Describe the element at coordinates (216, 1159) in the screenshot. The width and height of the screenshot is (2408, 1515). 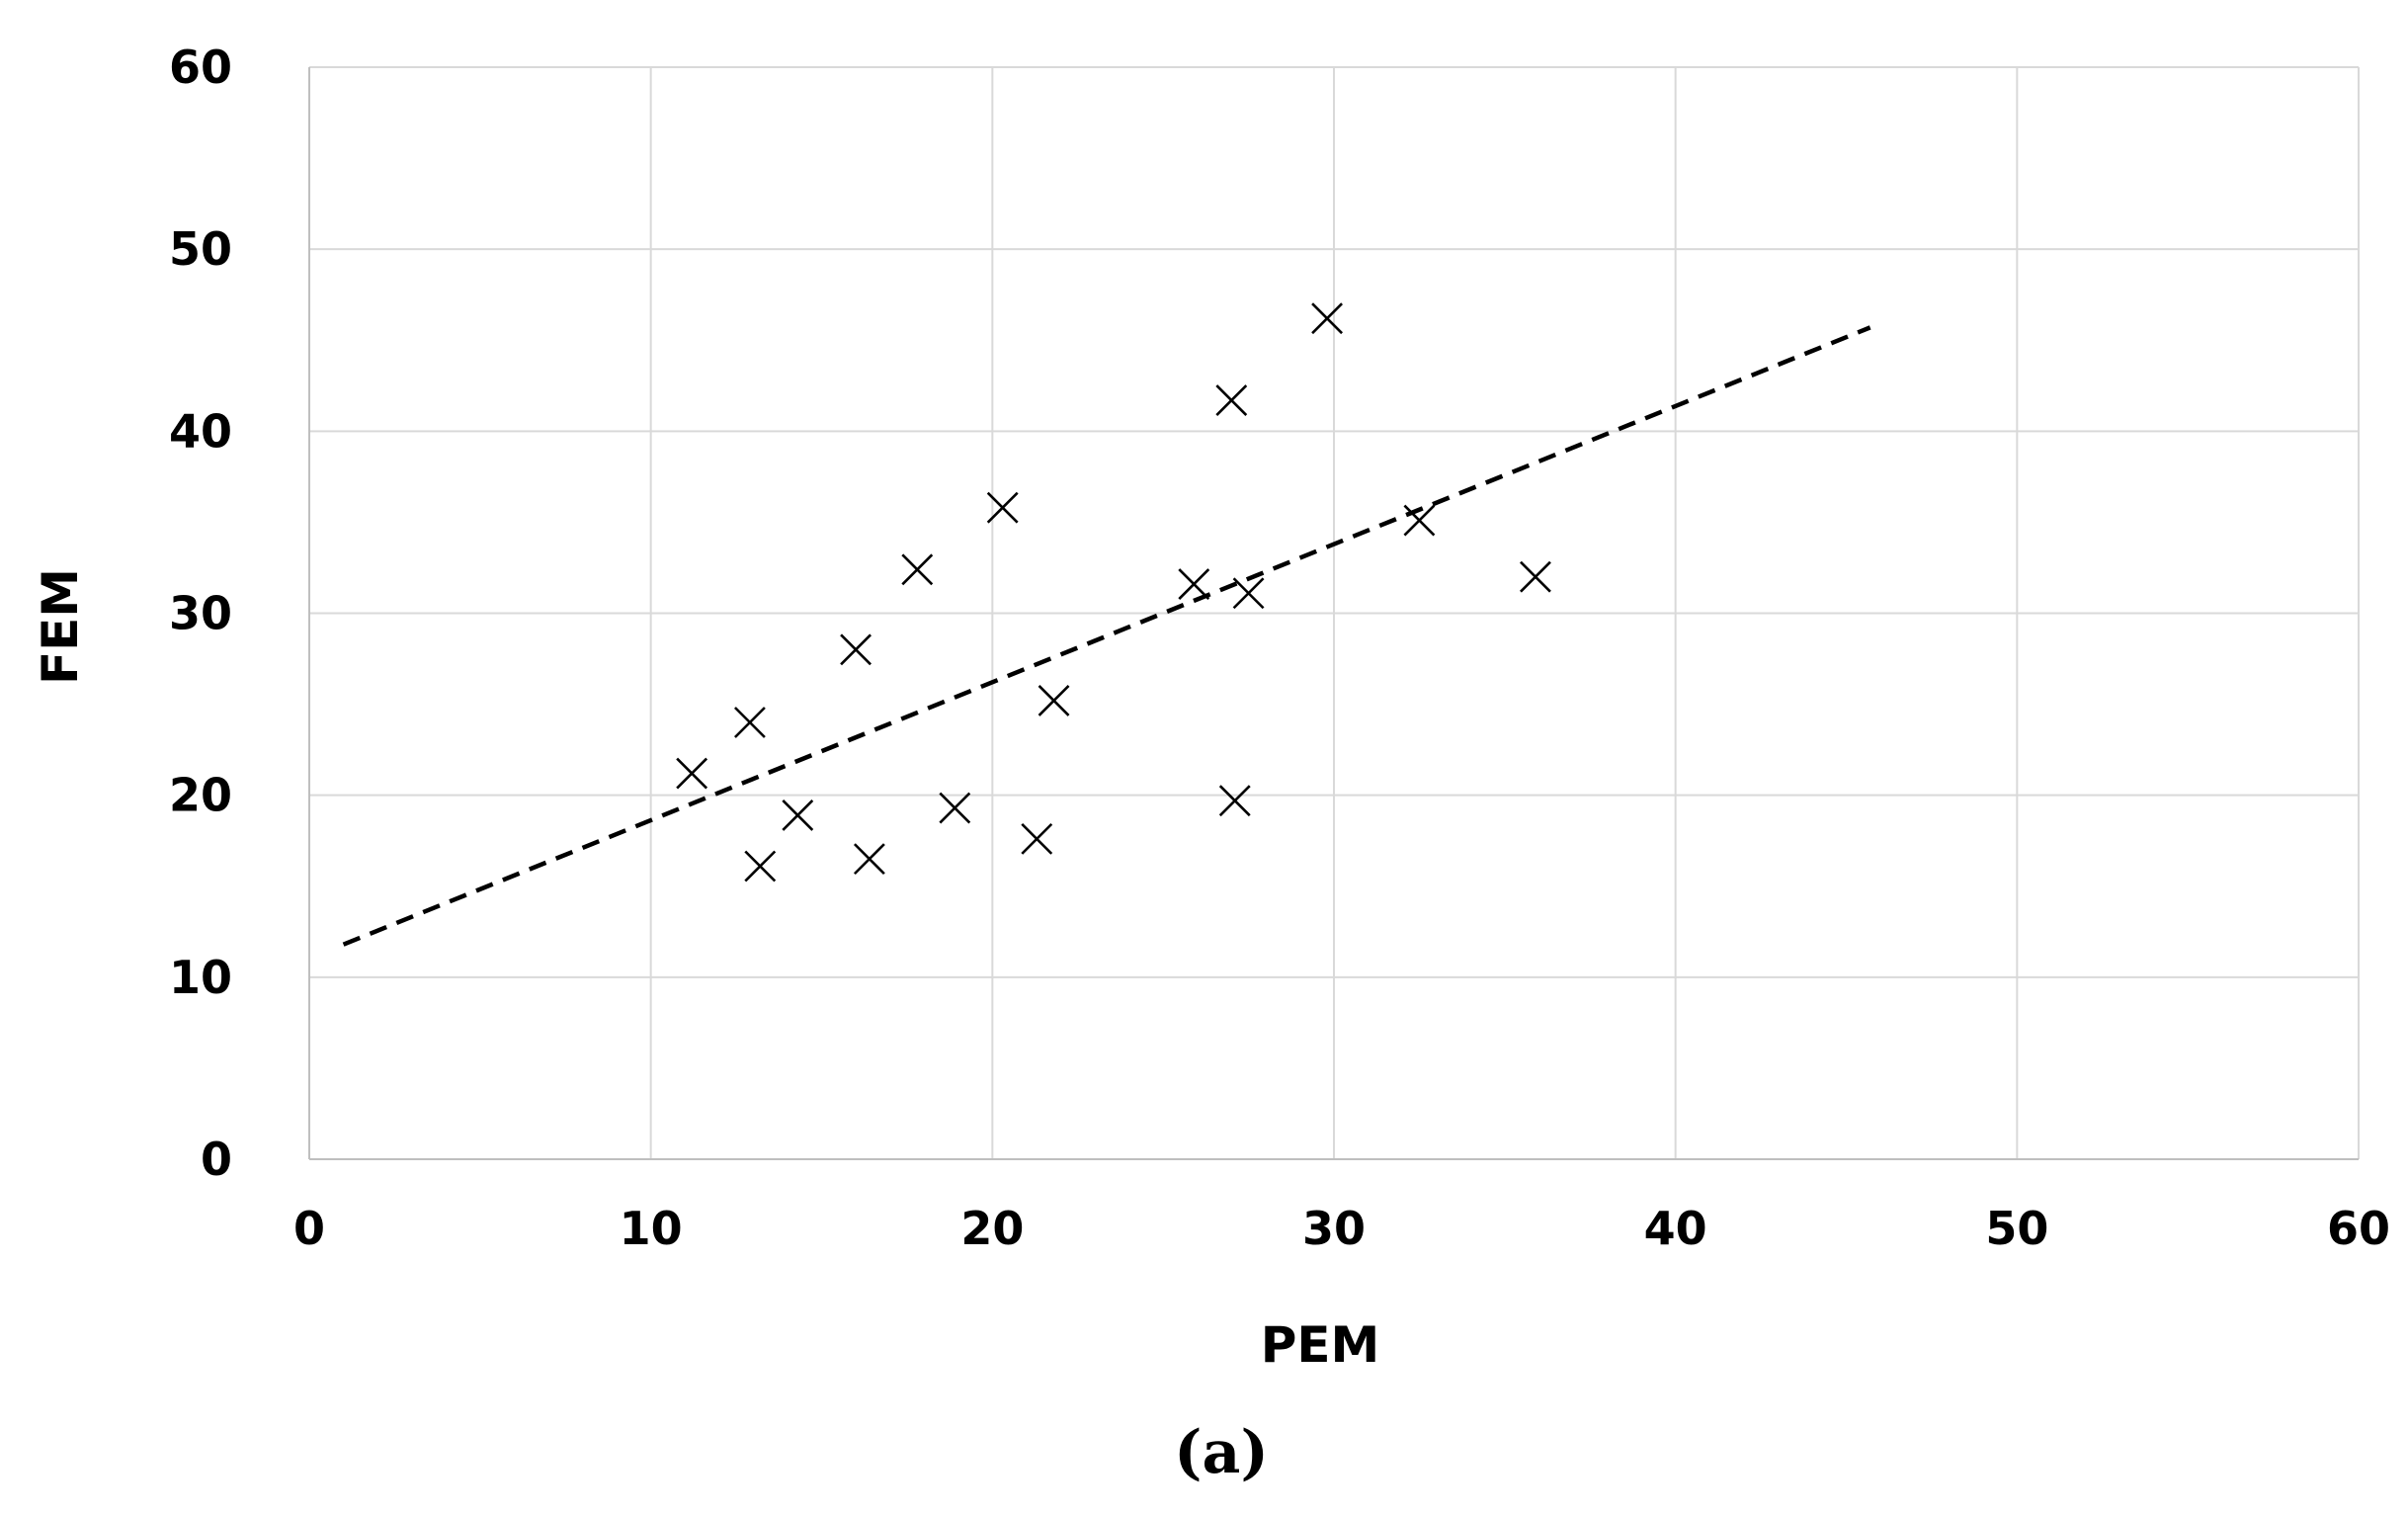
I see `y-tick-label: 0` at that location.